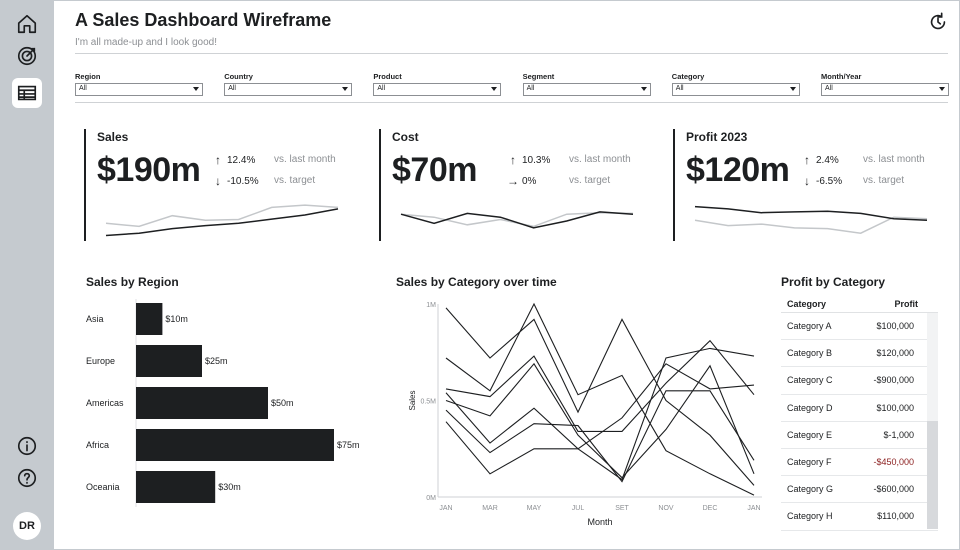  What do you see at coordinates (578, 508) in the screenshot?
I see `x-tick-label: JUL` at bounding box center [578, 508].